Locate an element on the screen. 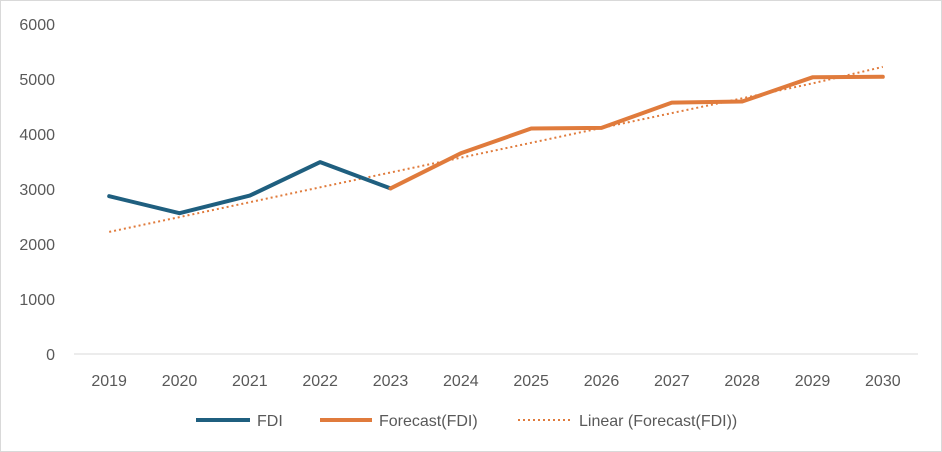 This screenshot has width=942, height=452. x-tick-label: 2022 is located at coordinates (320, 381).